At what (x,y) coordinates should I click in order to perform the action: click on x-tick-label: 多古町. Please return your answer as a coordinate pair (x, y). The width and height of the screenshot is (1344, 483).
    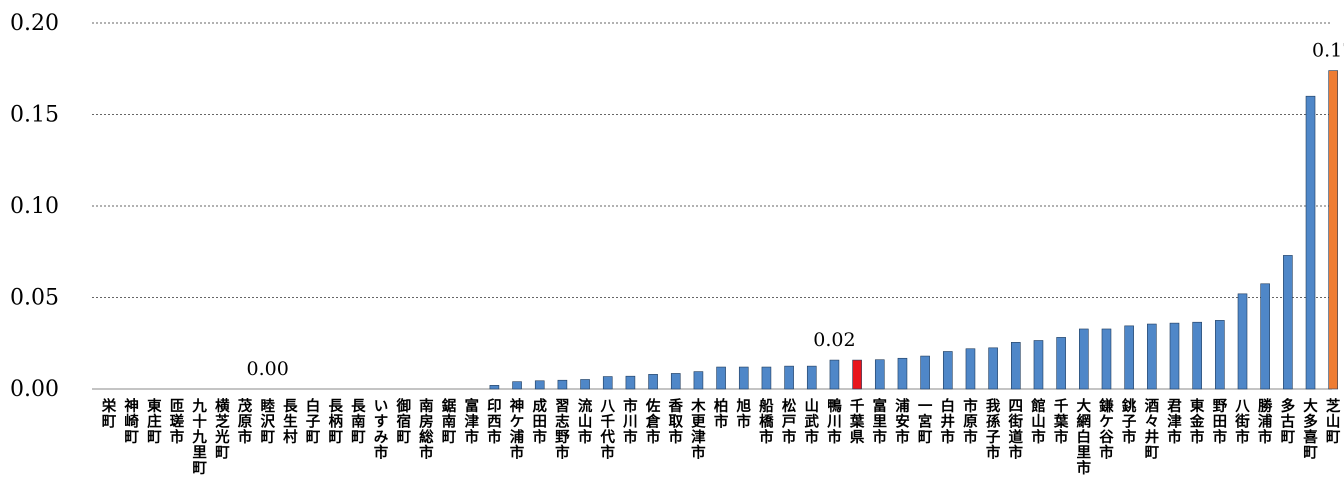
    Looking at the image, I should click on (1288, 421).